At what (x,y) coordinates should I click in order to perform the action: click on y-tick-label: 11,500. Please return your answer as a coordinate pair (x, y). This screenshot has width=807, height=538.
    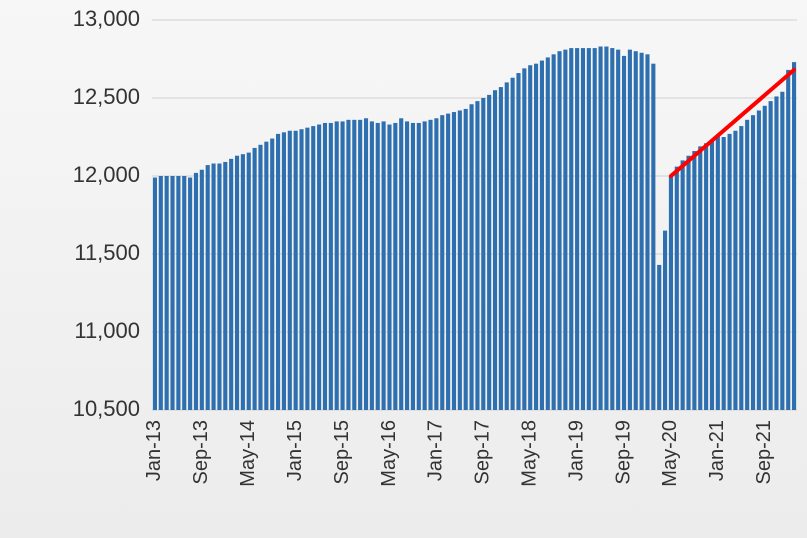
    Looking at the image, I should click on (107, 252).